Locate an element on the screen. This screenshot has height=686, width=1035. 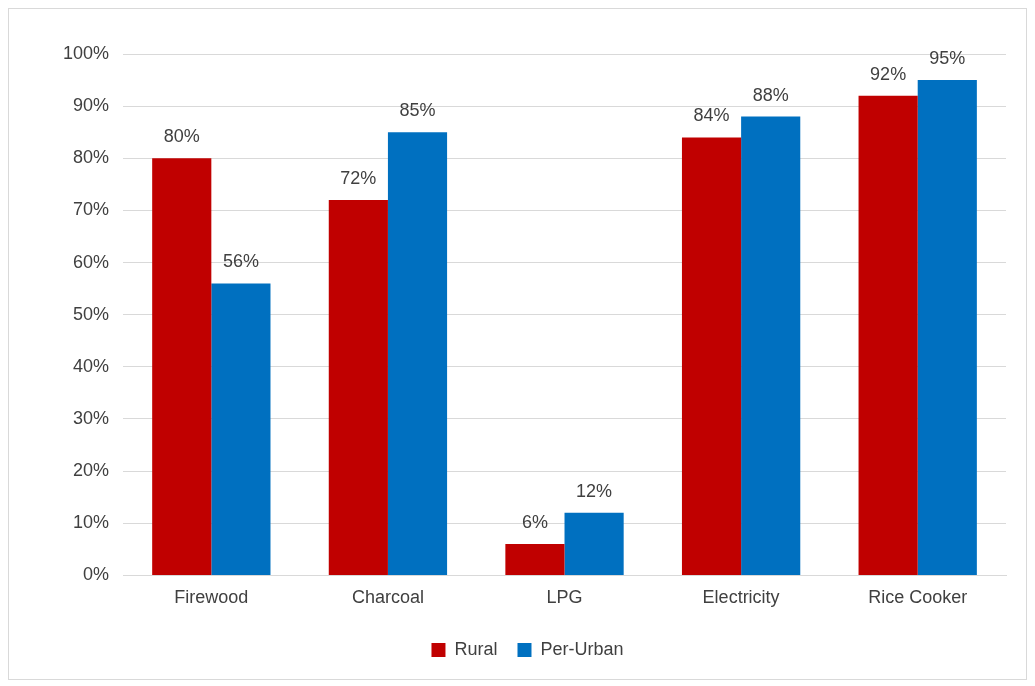
data-label: 80% is located at coordinates (181, 136).